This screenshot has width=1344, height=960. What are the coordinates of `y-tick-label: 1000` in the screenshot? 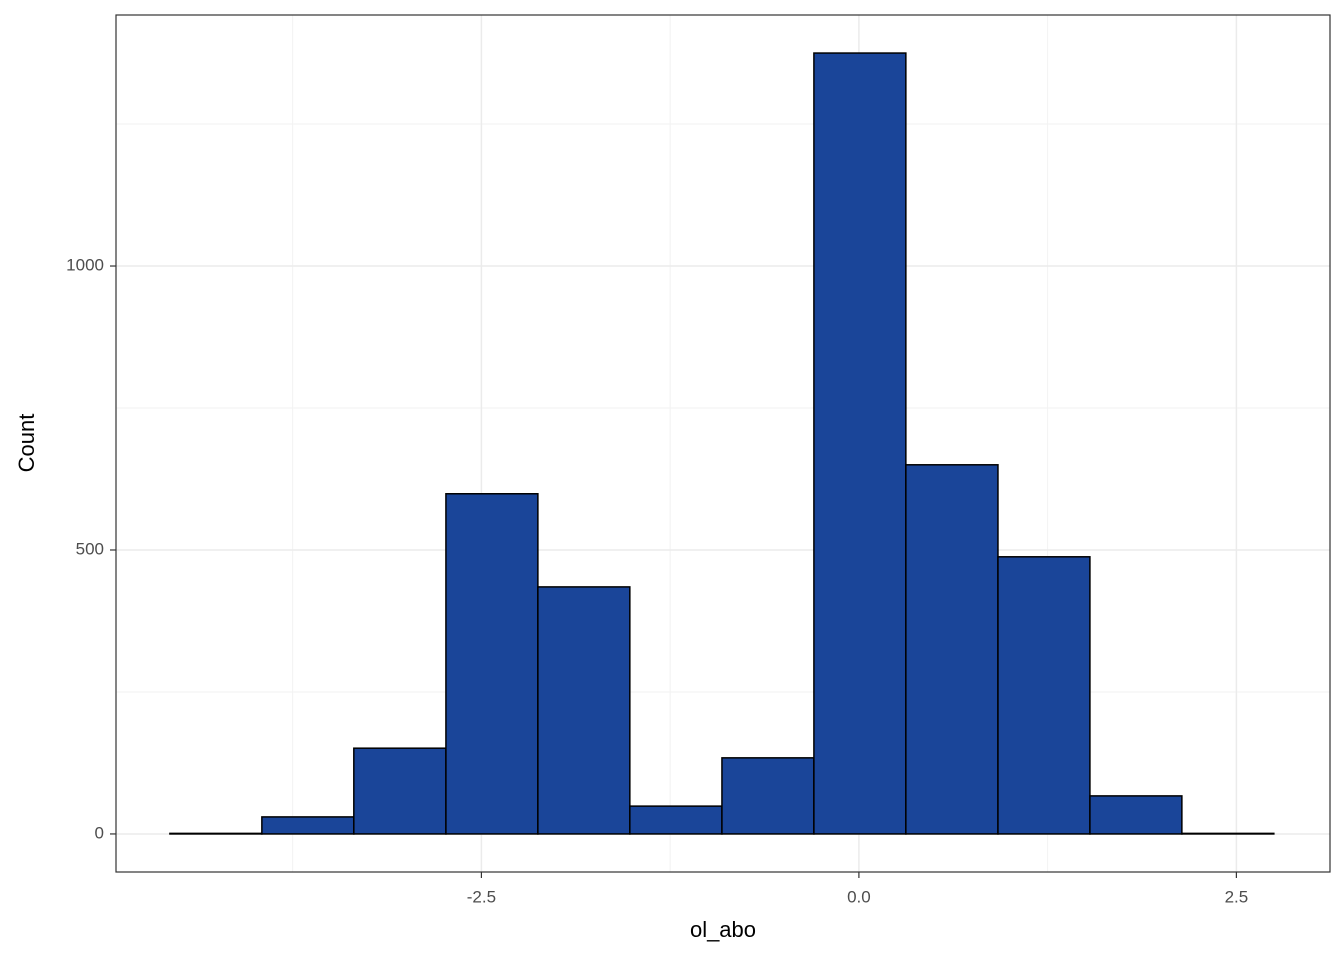 It's located at (85, 265).